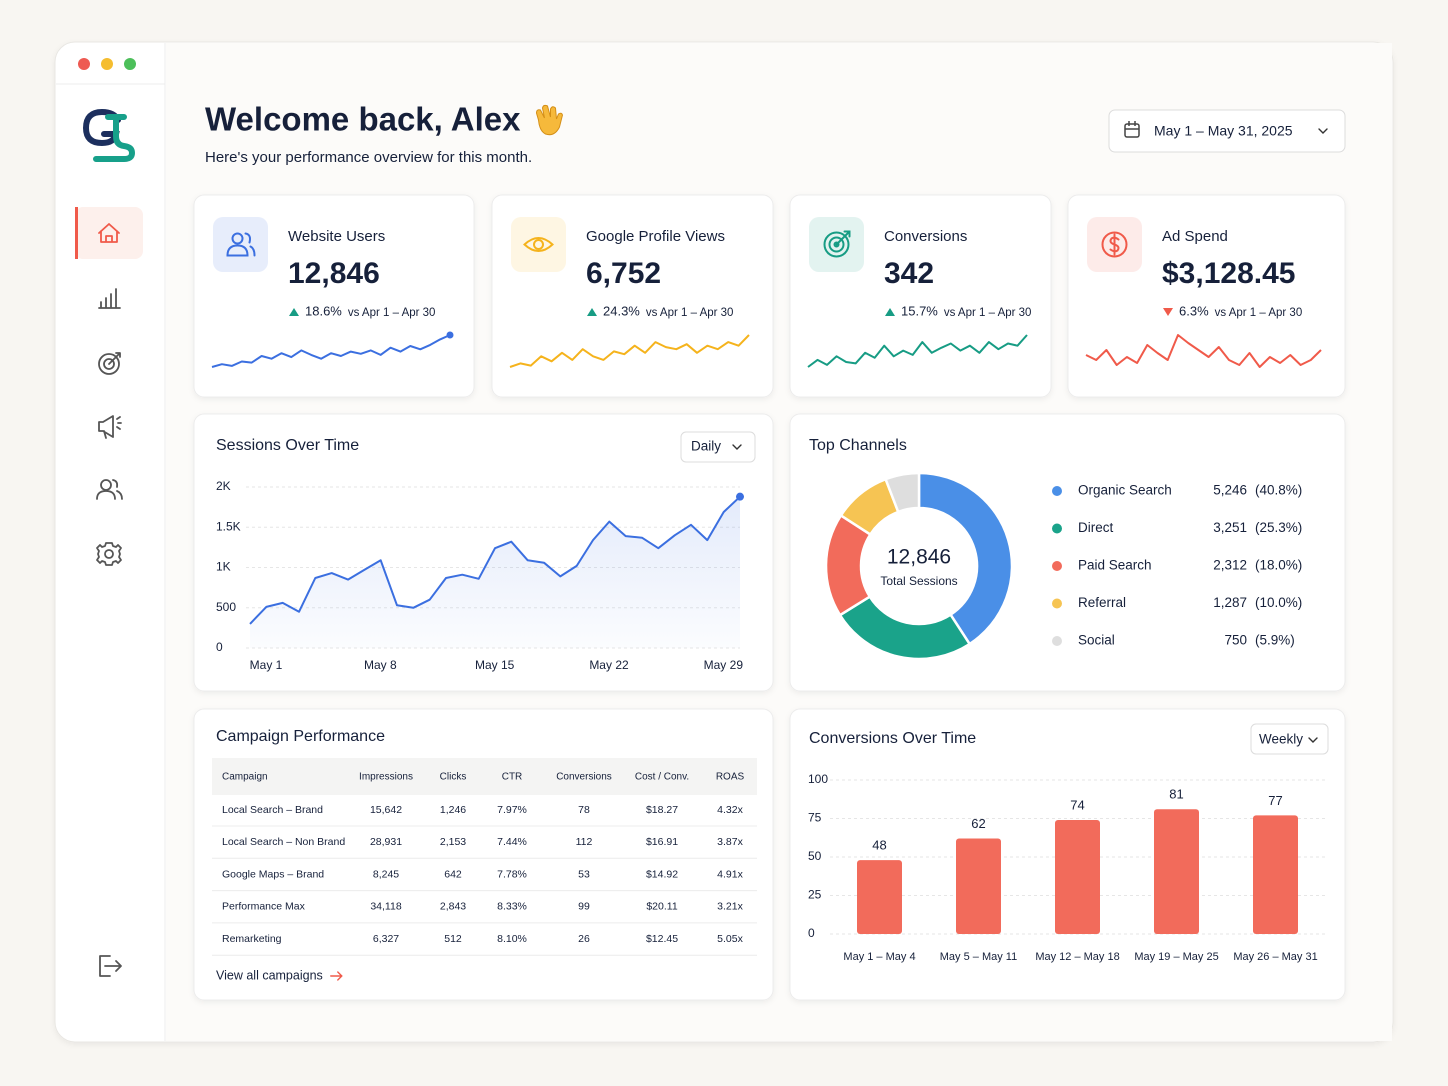  What do you see at coordinates (453, 907) in the screenshot?
I see `table-cell: 2,843` at bounding box center [453, 907].